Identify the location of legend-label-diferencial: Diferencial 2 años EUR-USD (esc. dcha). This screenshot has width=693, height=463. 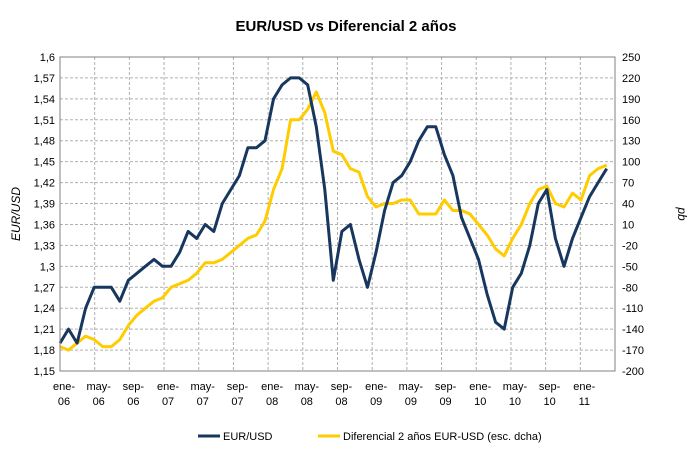
(442, 437).